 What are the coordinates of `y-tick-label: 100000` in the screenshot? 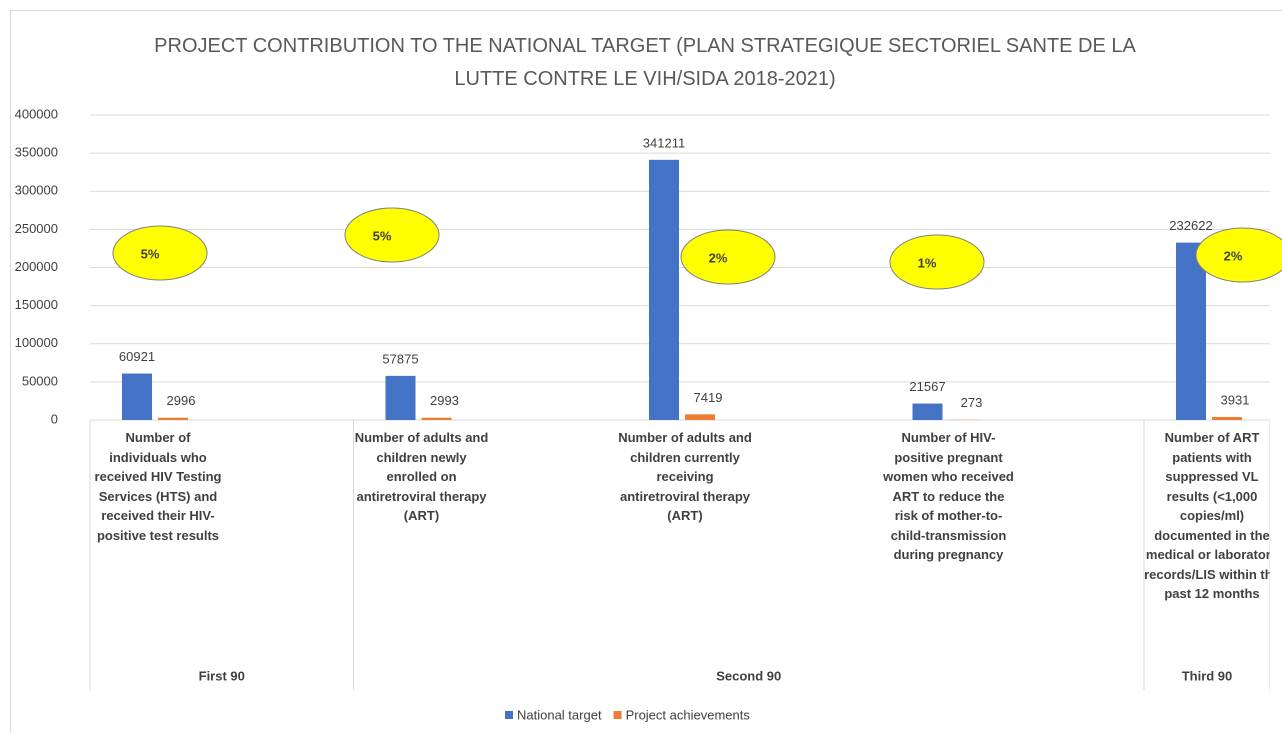 It's located at (36, 342).